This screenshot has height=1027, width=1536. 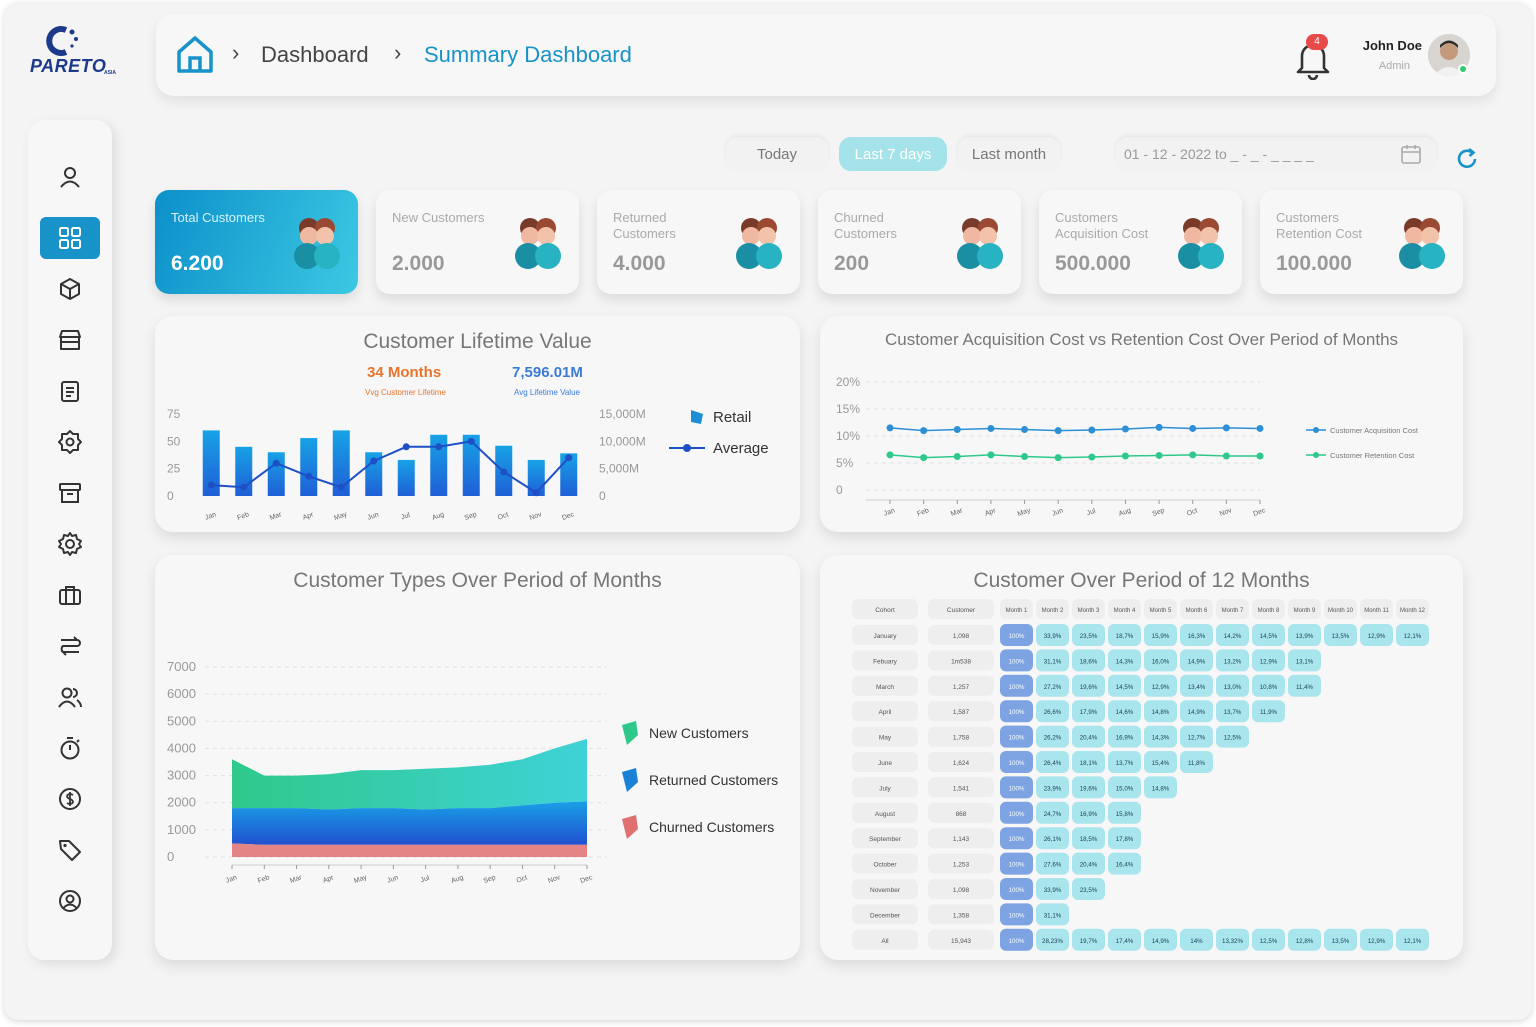 I want to click on sidebar-item-business, so click(x=70, y=595).